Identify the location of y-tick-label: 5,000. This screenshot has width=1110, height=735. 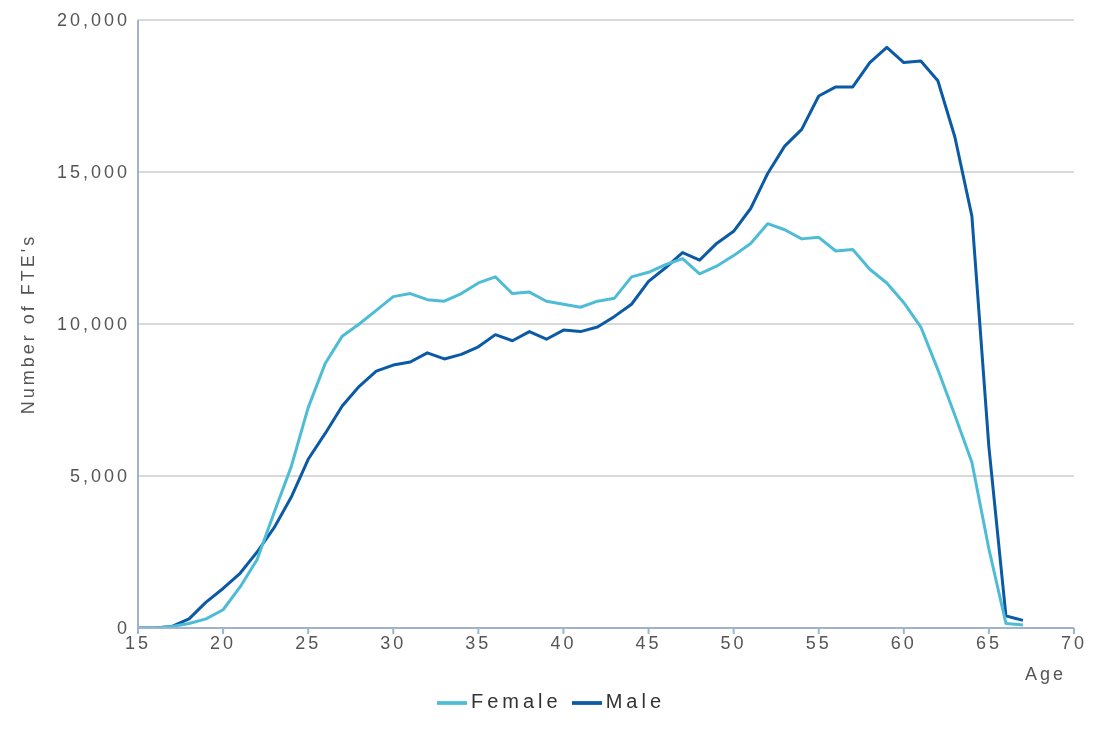
(99, 476).